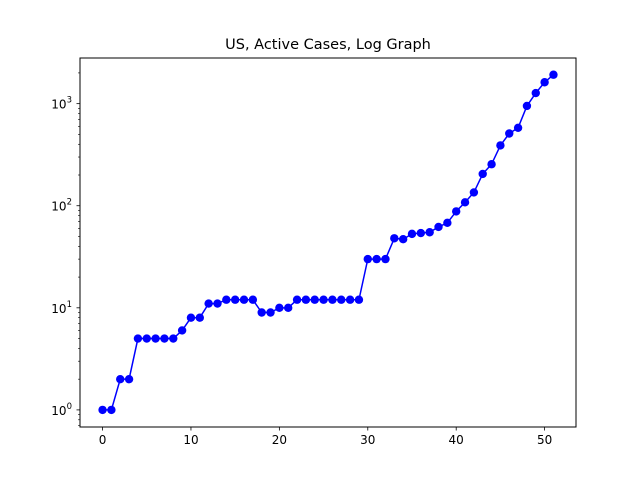  What do you see at coordinates (61, 206) in the screenshot?
I see `y-tick-label: 10²` at bounding box center [61, 206].